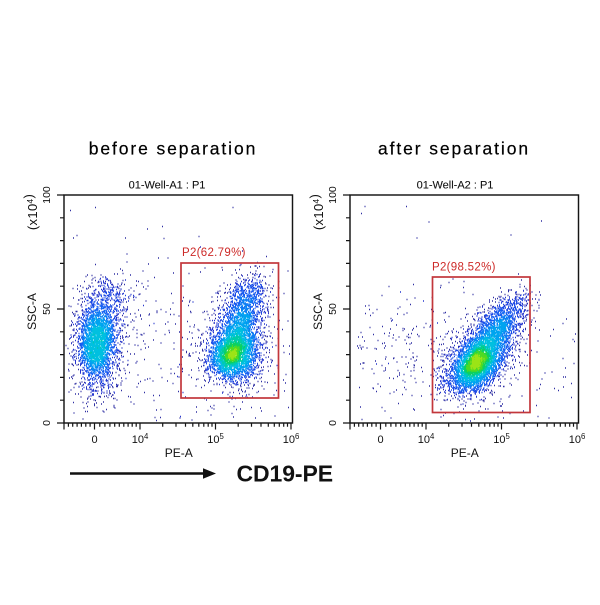 This screenshot has height=605, width=600. What do you see at coordinates (464, 268) in the screenshot?
I see `svg-text: P2(98.52%)` at bounding box center [464, 268].